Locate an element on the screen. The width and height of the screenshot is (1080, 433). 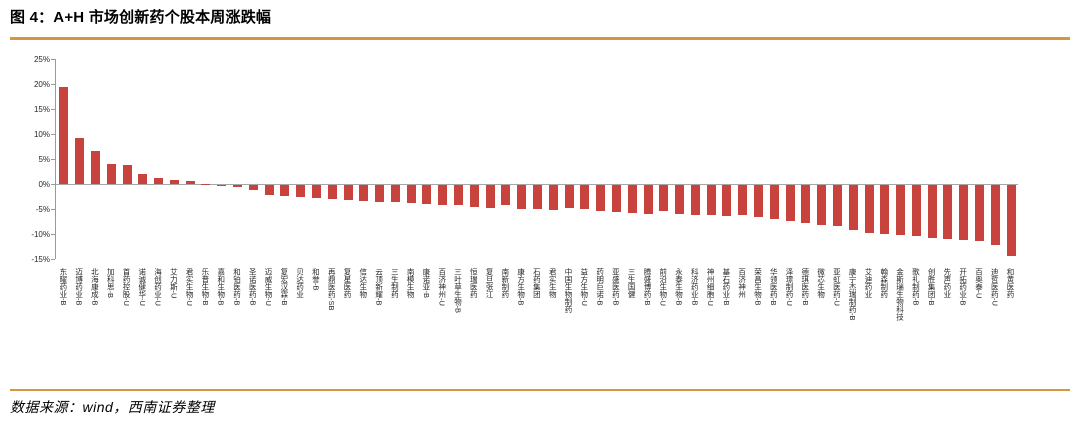
x-tick-label: 艾力斯-U is located at coordinates (174, 283).